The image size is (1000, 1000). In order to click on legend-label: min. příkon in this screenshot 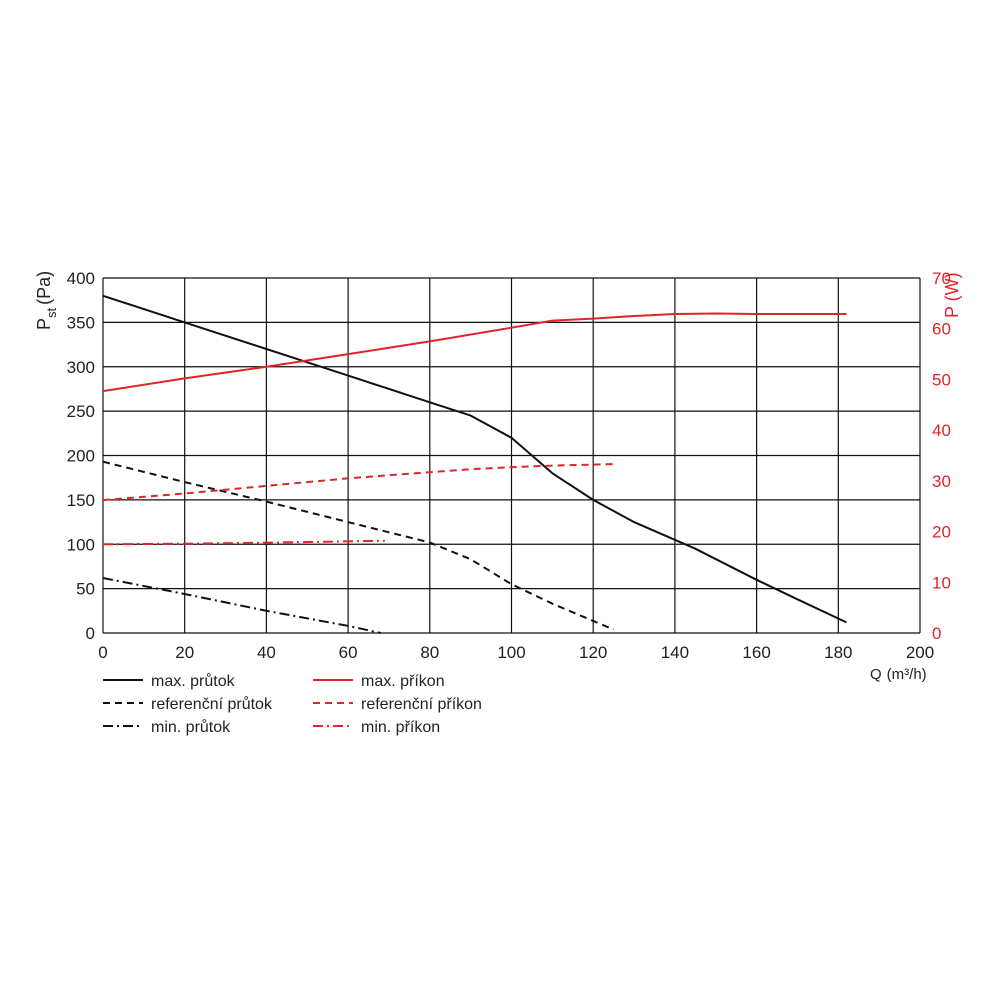, I will do `click(400, 727)`.